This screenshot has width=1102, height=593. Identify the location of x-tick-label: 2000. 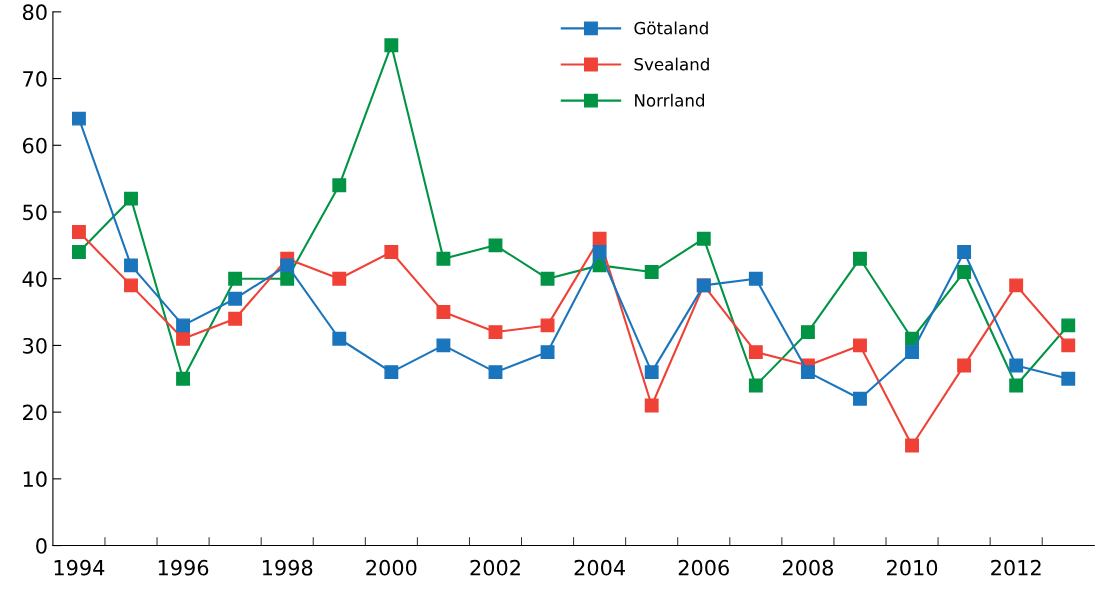
(391, 567).